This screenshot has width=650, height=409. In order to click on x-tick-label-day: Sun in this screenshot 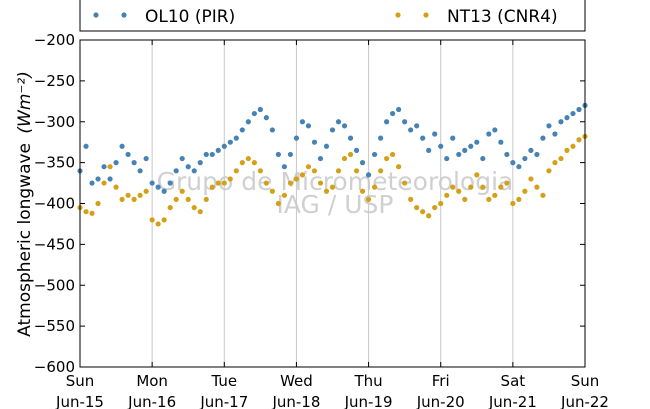, I will do `click(585, 381)`.